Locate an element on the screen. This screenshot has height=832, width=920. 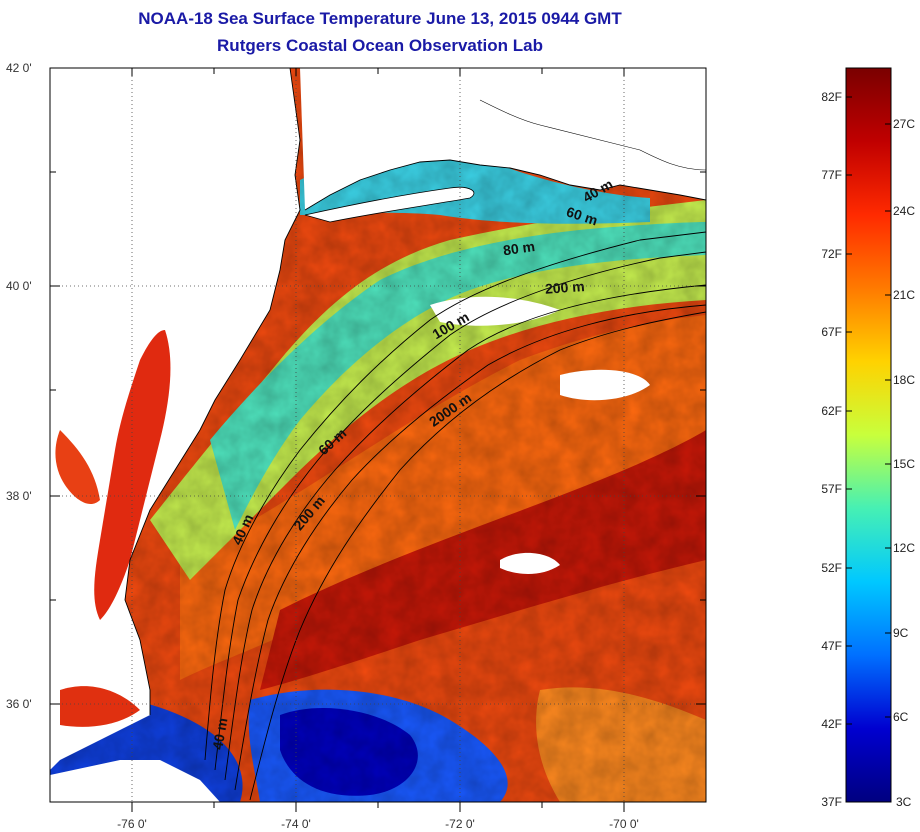
contour-label: 80 m is located at coordinates (519, 248).